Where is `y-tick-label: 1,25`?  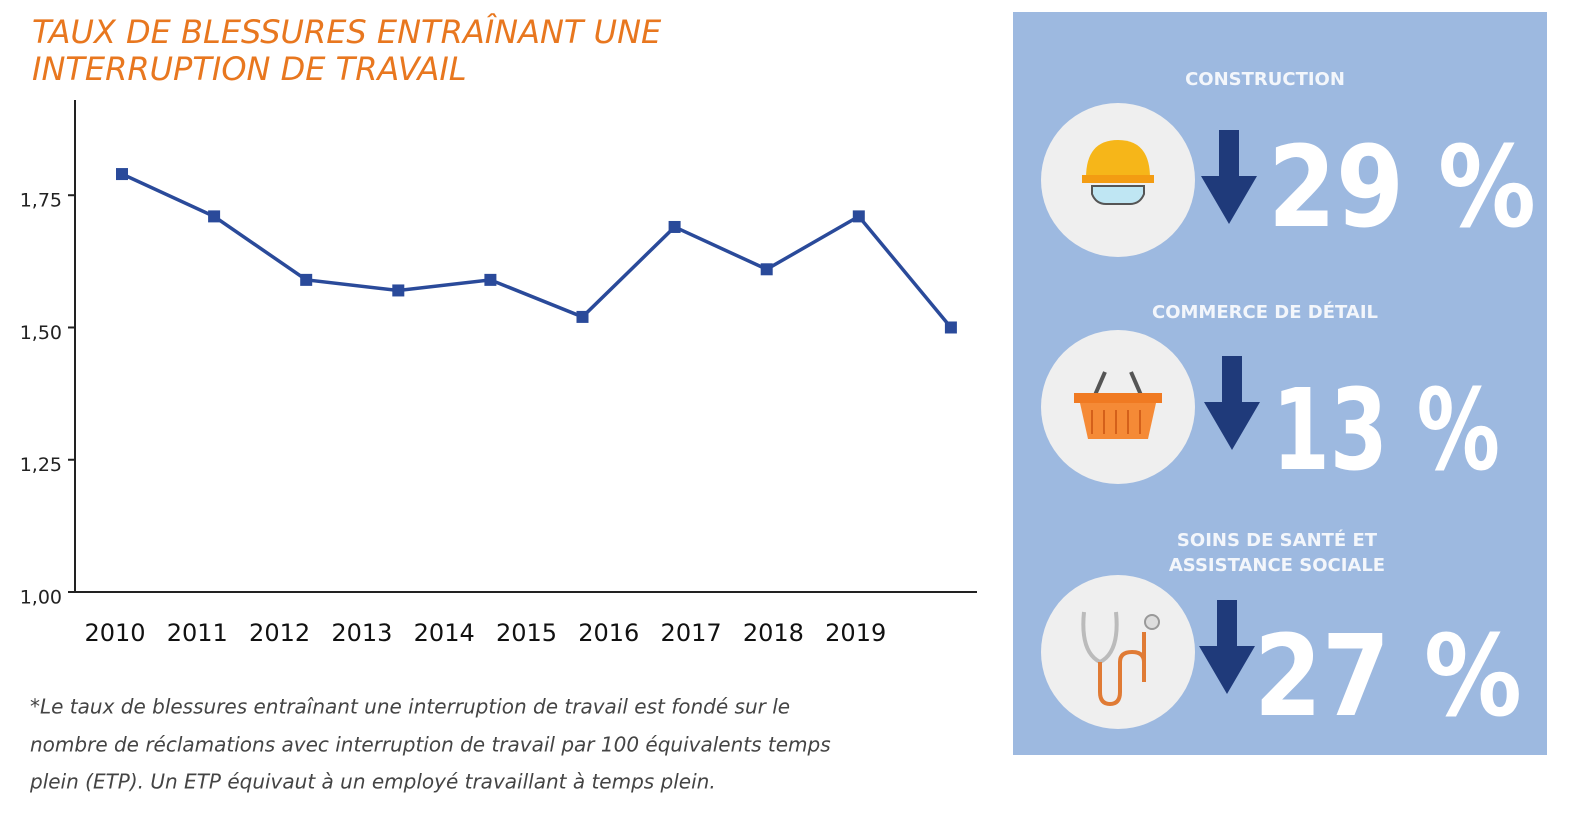
y-tick-label: 1,25 is located at coordinates (41, 465).